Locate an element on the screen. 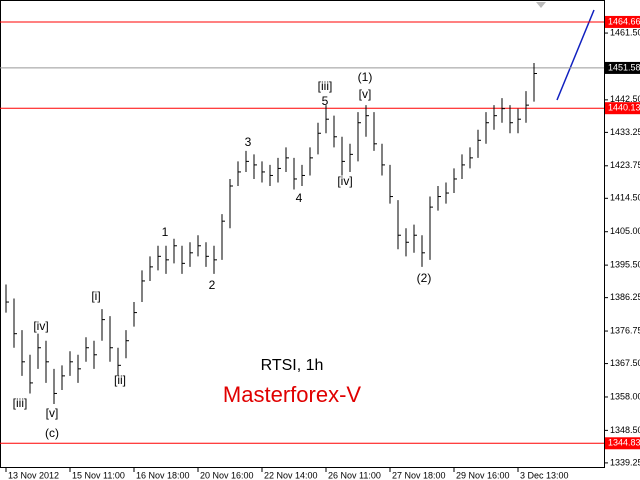 The image size is (640, 480). wave-label: (c) is located at coordinates (52, 433).